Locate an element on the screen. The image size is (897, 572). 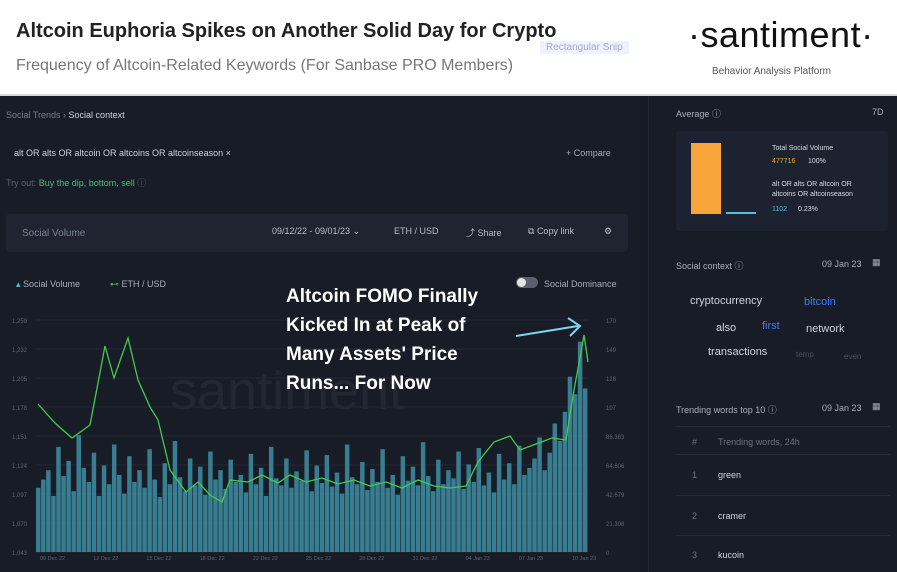
share-button: ⤴ Share is located at coordinates (484, 232).